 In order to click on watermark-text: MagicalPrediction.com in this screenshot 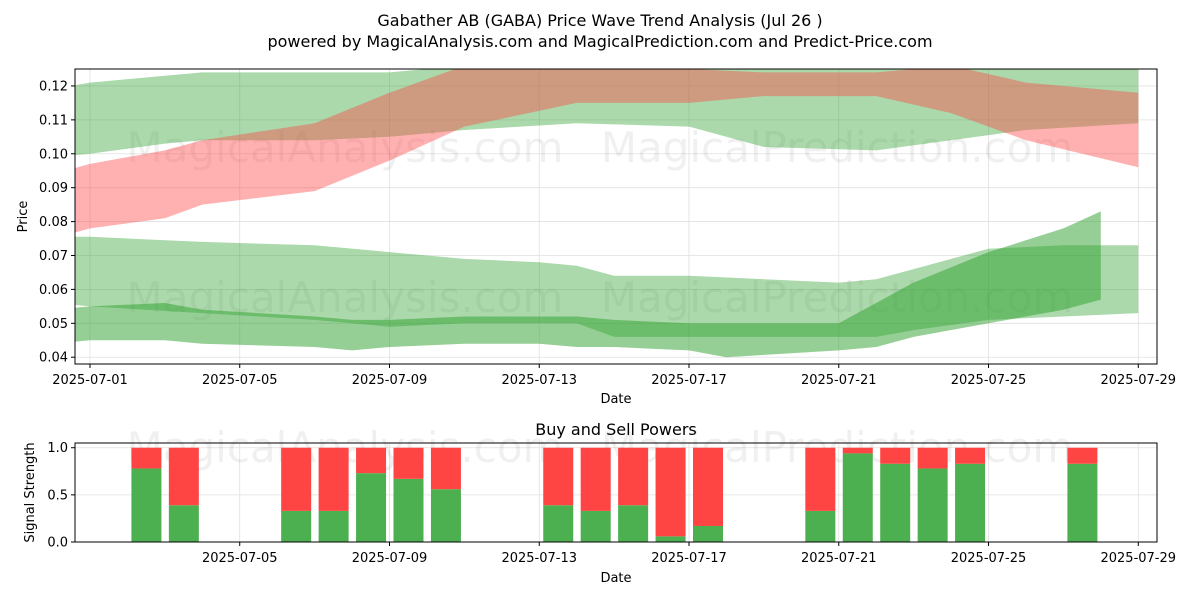, I will do `click(837, 147)`.